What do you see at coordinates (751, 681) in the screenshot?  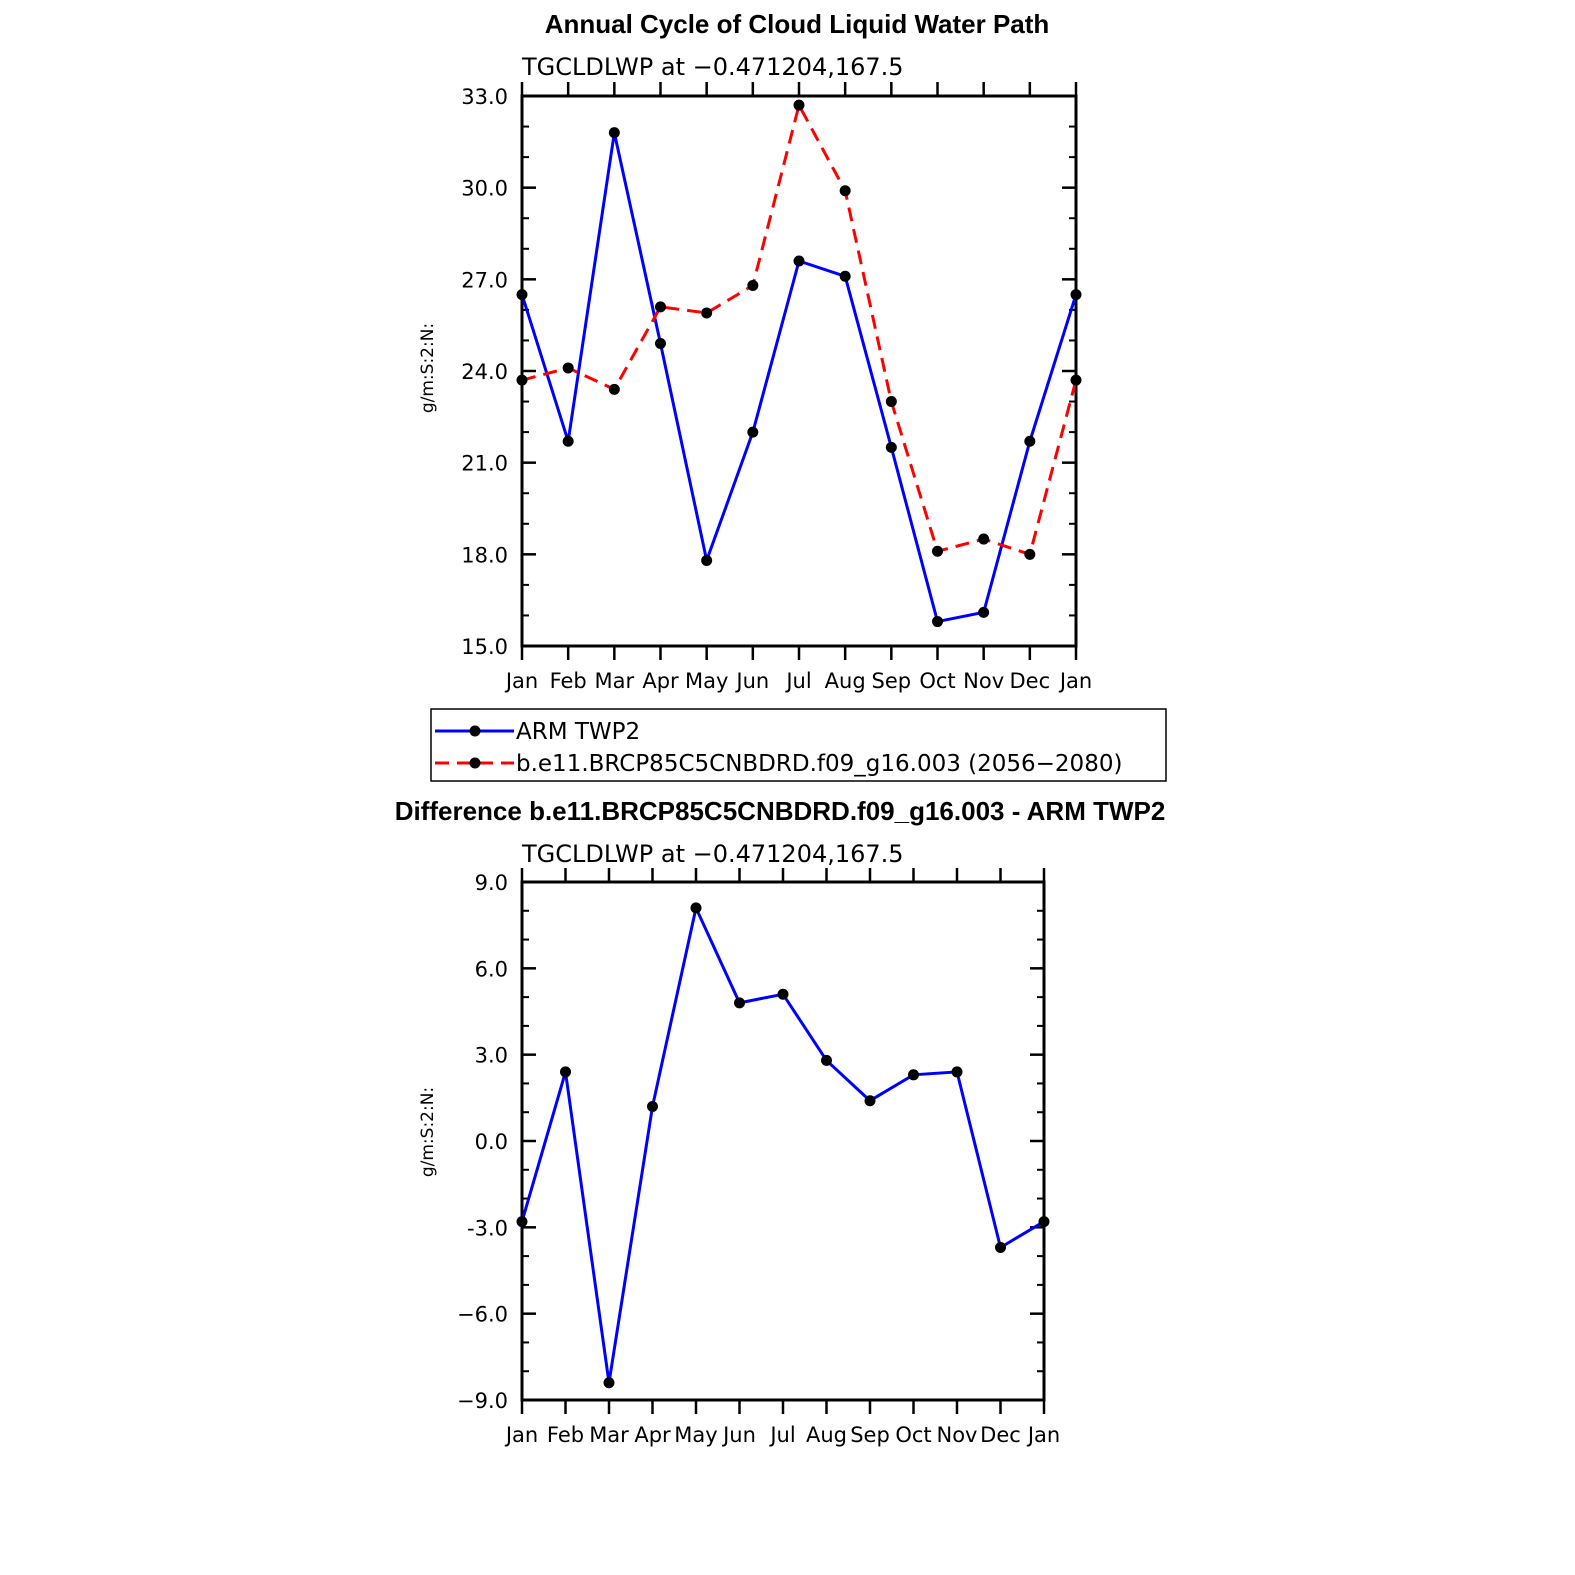 I see `top-xtick-label: Jun` at bounding box center [751, 681].